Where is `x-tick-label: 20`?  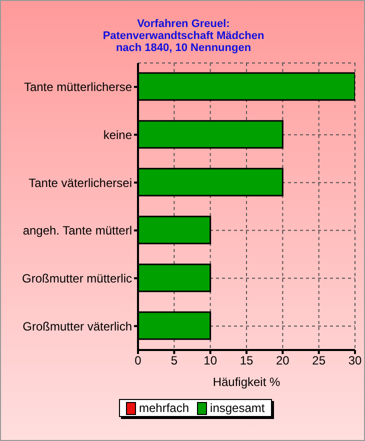
x-tick-label: 20 is located at coordinates (283, 361).